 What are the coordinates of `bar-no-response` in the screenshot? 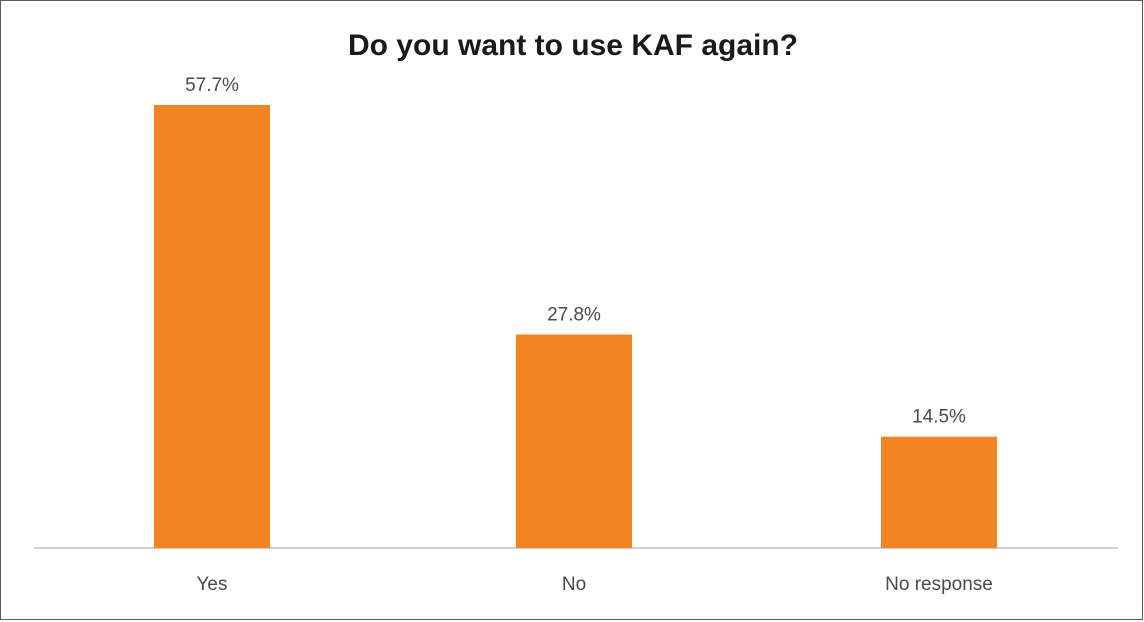 It's located at (939, 492).